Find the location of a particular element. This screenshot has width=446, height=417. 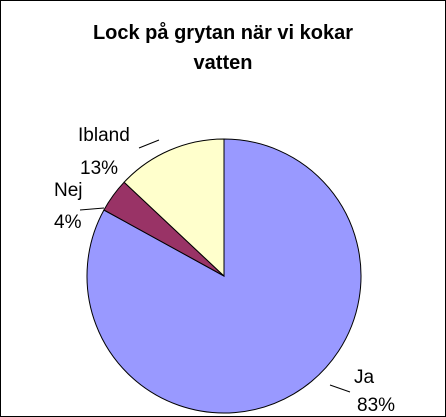

slice-label: Ibland is located at coordinates (104, 135).